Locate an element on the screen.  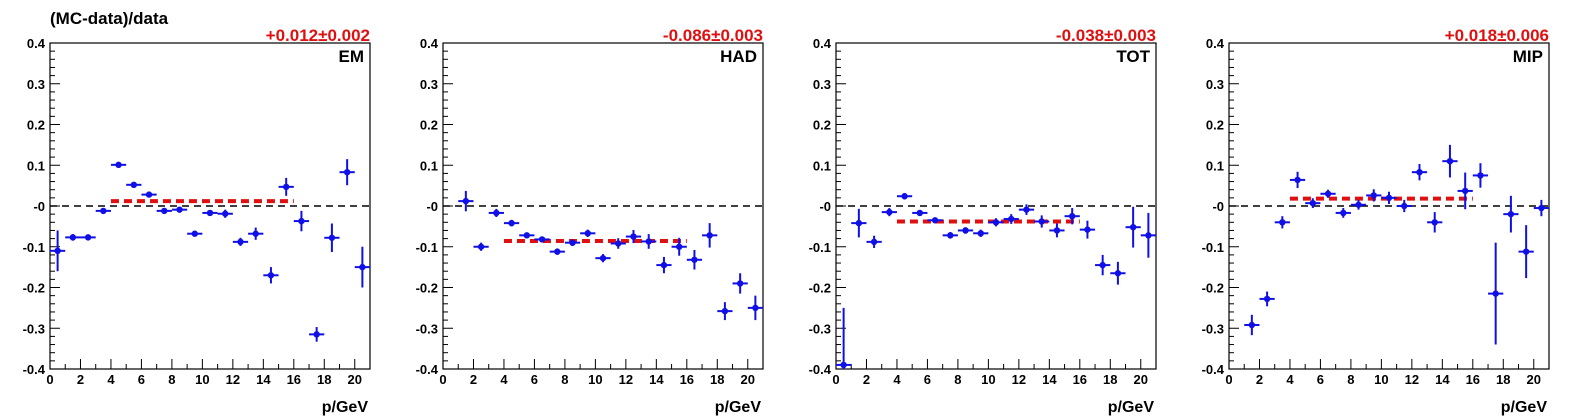
fit-result-label: -0.086±0.003 is located at coordinates (713, 35).